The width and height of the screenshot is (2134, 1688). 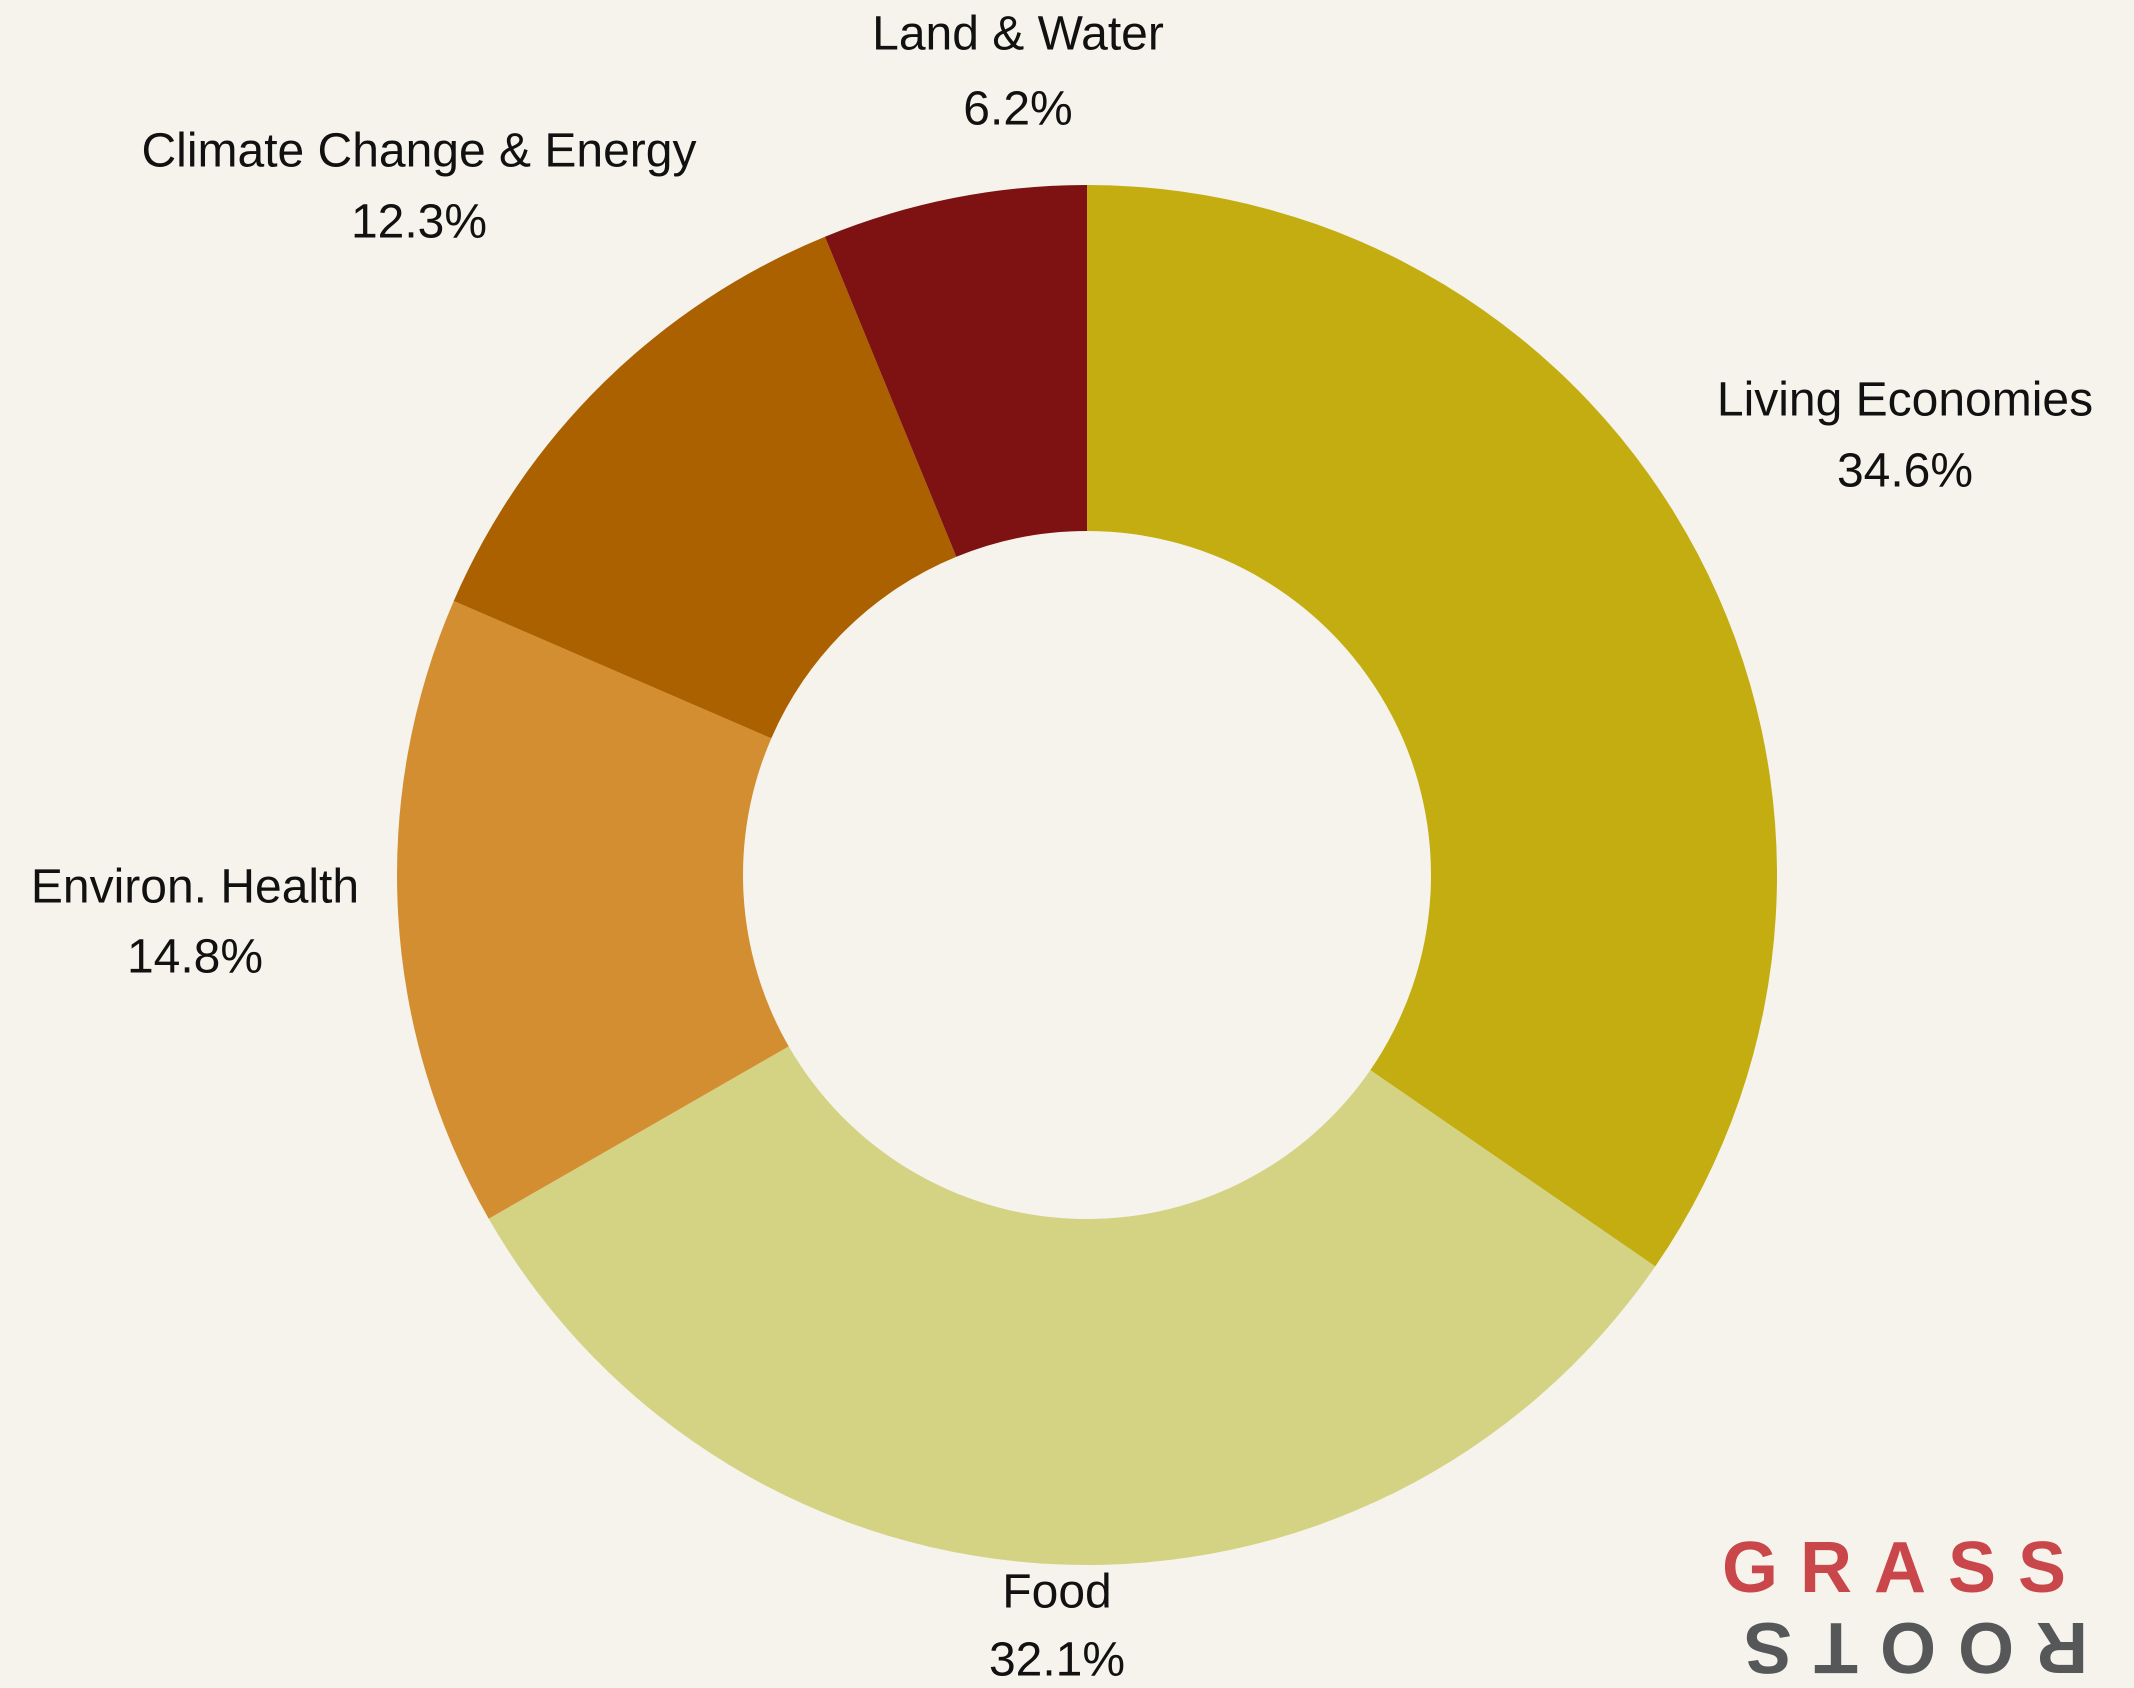 I want to click on slice-label: Food, so click(x=1056, y=1592).